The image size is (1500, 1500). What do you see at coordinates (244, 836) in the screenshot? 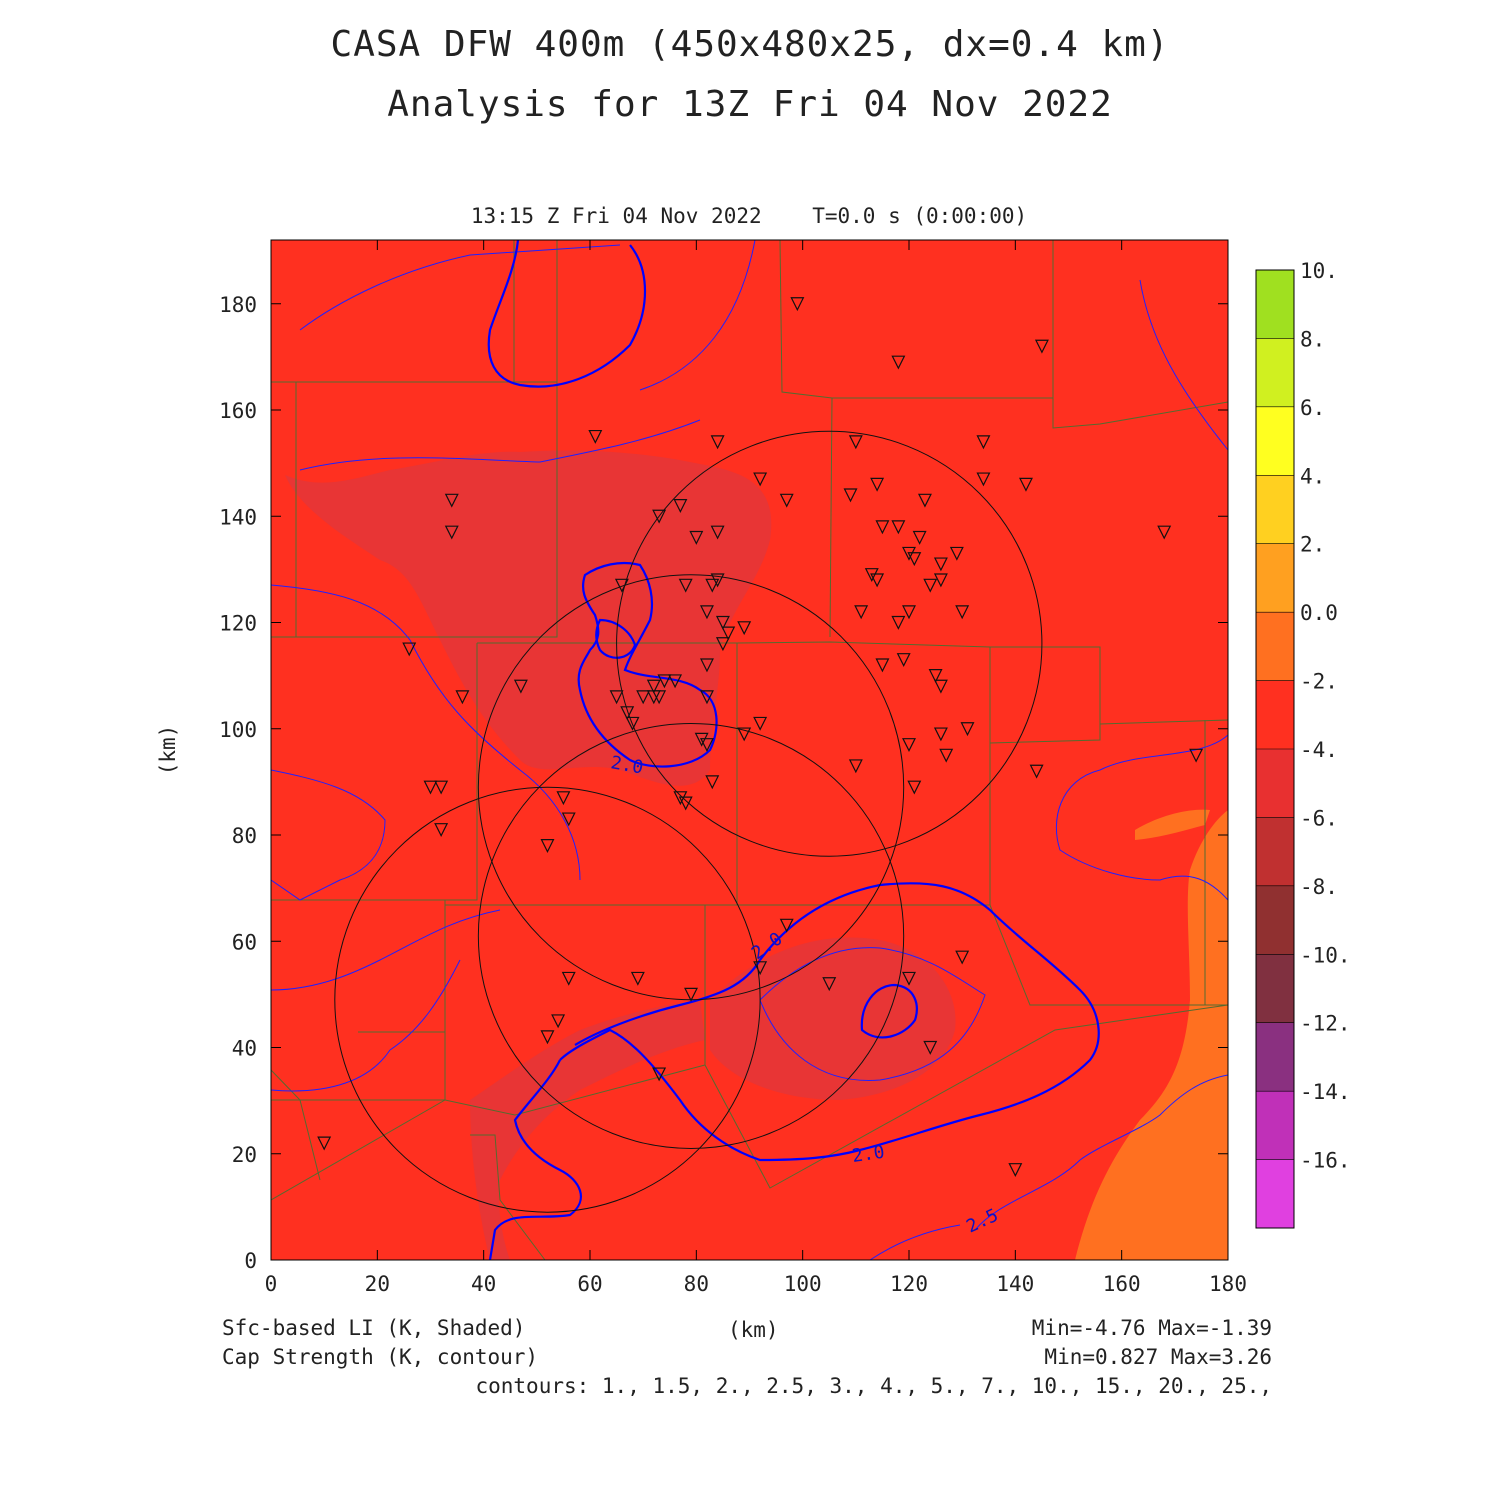
I see `y-tick-label: 80` at bounding box center [244, 836].